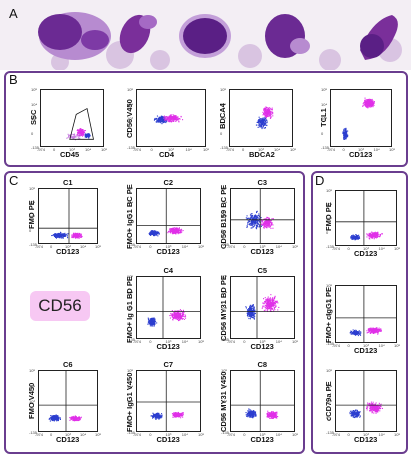 The width and height of the screenshot is (411, 454). What do you see at coordinates (83, 246) in the screenshot?
I see `x-tick-label: 10⁴` at bounding box center [83, 246].